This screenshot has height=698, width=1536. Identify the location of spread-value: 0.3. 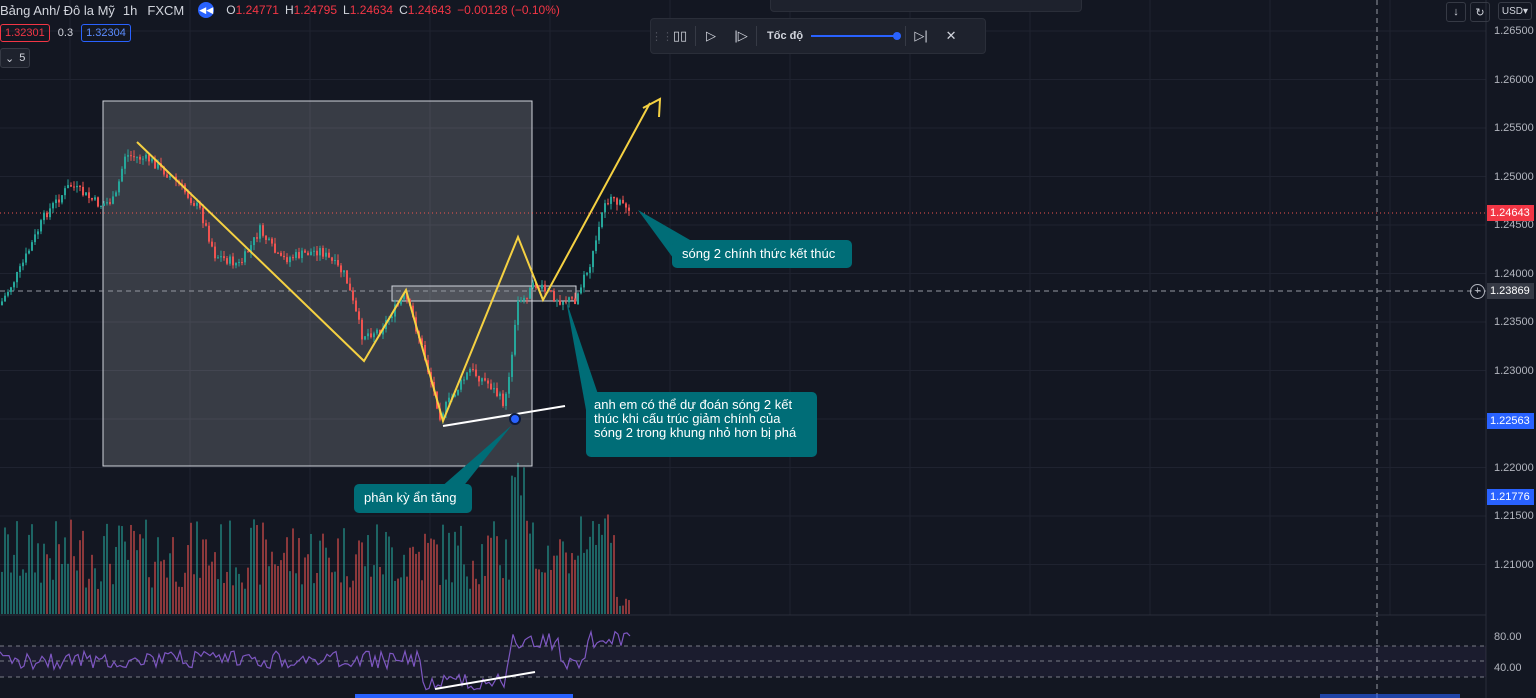
(65, 33).